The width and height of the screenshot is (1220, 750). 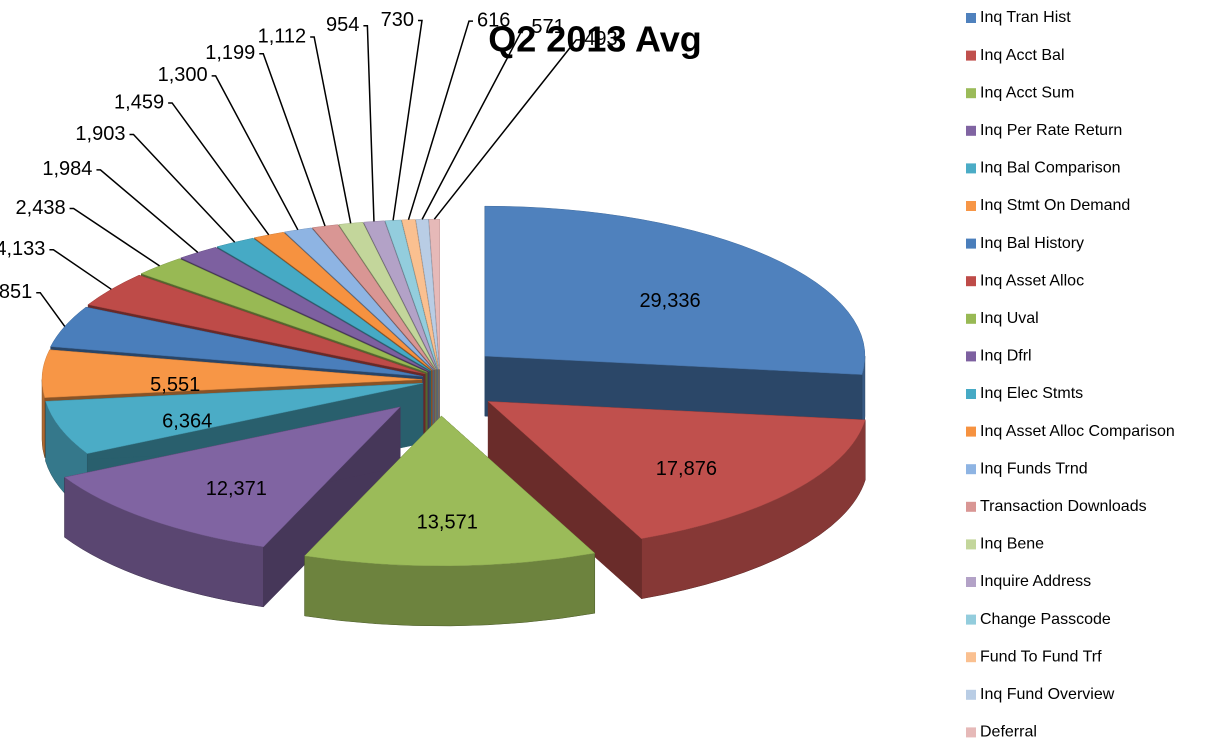 I want to click on data-label: 730, so click(x=397, y=20).